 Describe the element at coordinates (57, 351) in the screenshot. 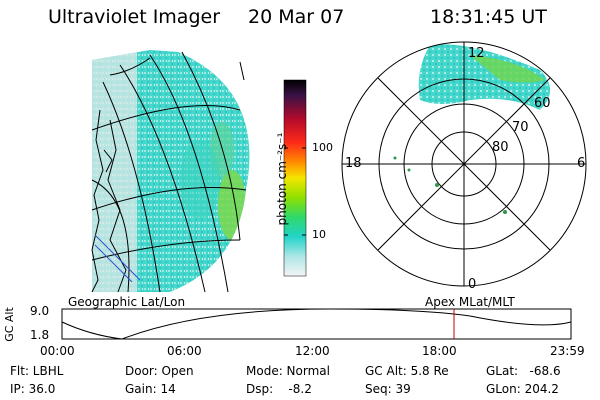

I see `timeline-xtick-0: 00:00` at that location.